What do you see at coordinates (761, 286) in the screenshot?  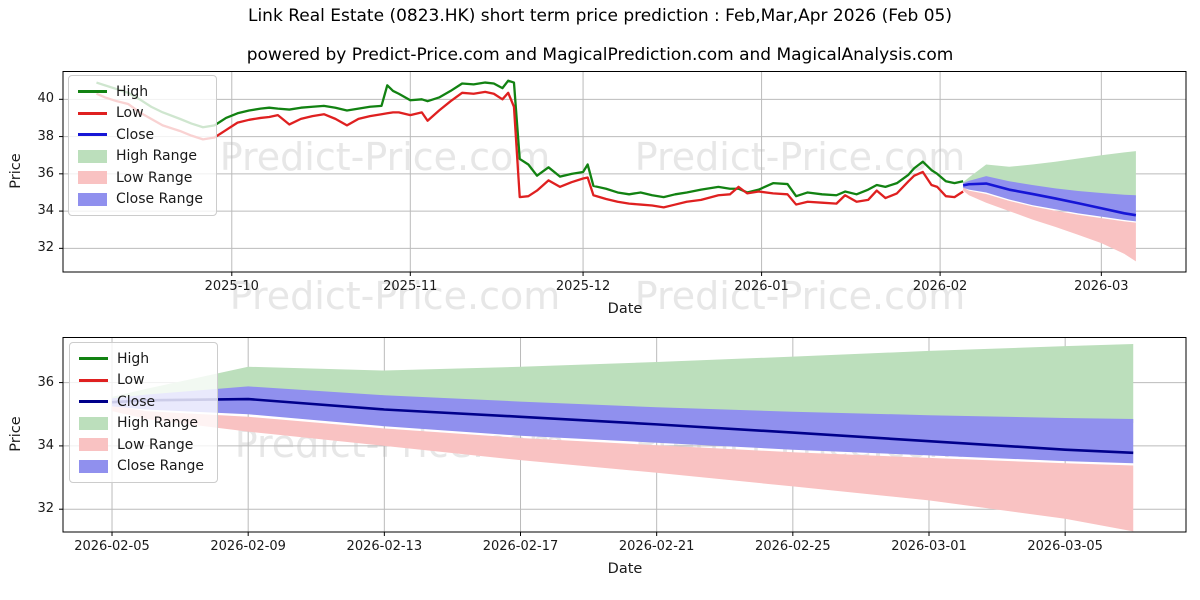 I see `x-tick-label: 2026-01` at bounding box center [761, 286].